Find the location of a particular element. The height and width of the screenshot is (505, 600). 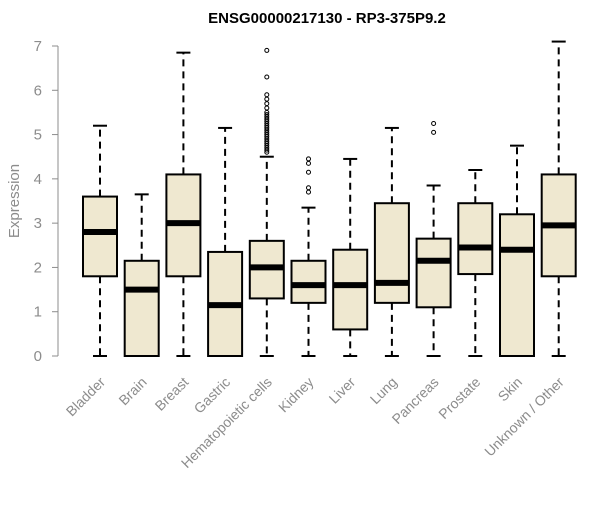

iqr-box-prostate is located at coordinates (475, 239).